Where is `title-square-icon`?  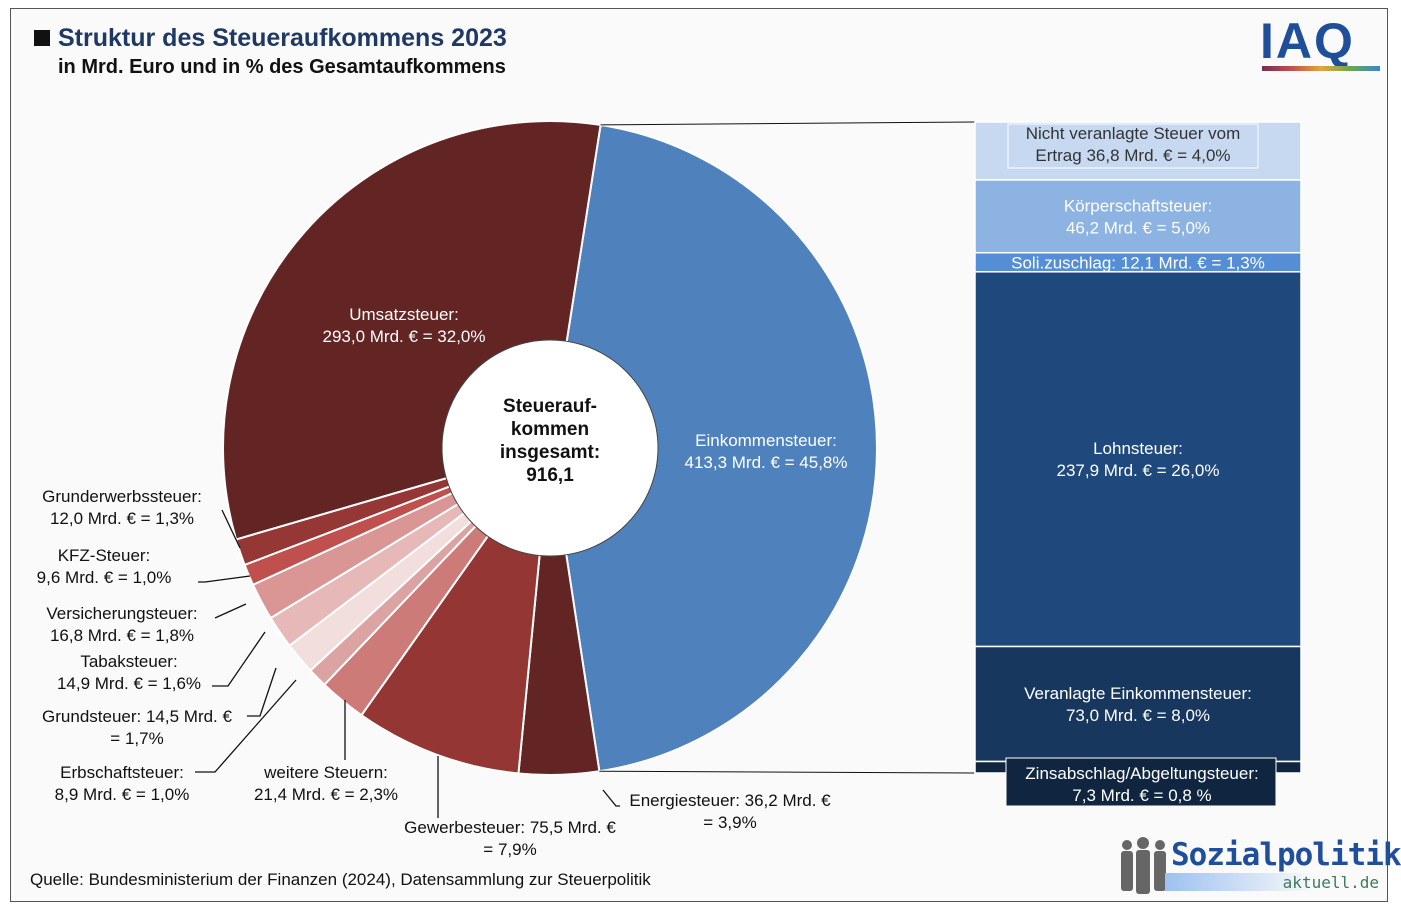 title-square-icon is located at coordinates (42, 38).